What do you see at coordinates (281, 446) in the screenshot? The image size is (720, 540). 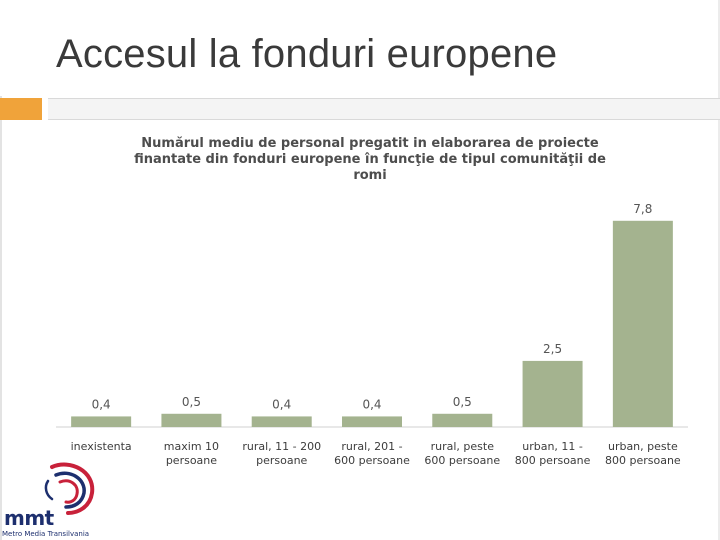 I see `category-label: rural, 11 - 200` at bounding box center [281, 446].